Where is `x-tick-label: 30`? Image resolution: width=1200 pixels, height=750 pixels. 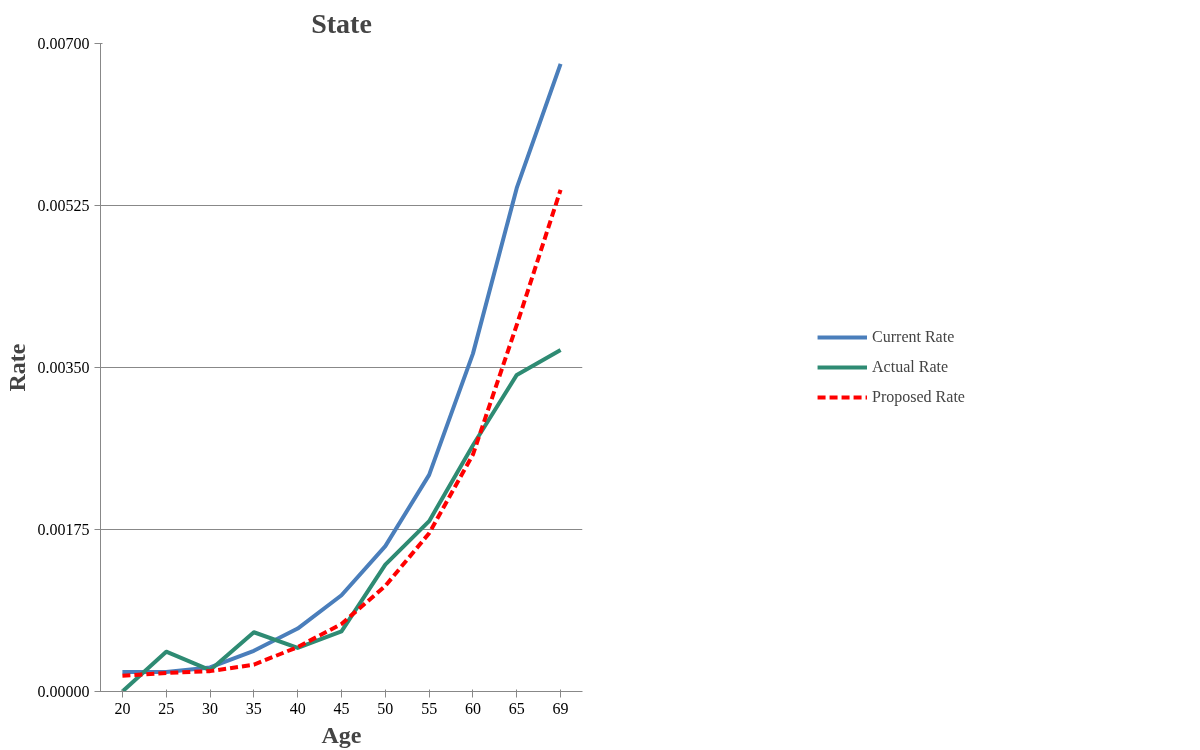
x-tick-label: 30 is located at coordinates (210, 708).